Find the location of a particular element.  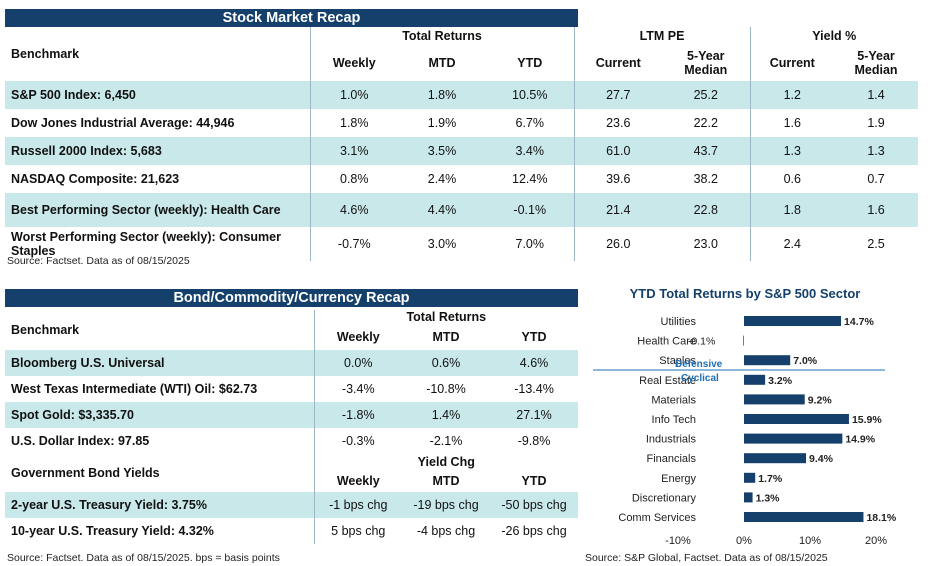

ytd-value: 12.4% is located at coordinates (530, 179).